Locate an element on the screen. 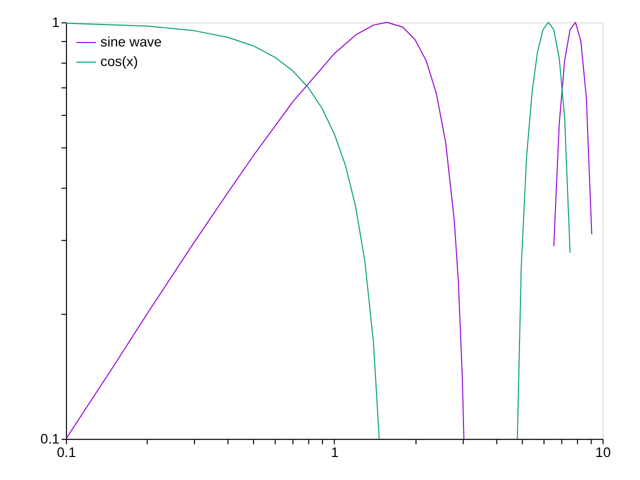 The height and width of the screenshot is (480, 640). legend-label: cos(x) is located at coordinates (119, 62).